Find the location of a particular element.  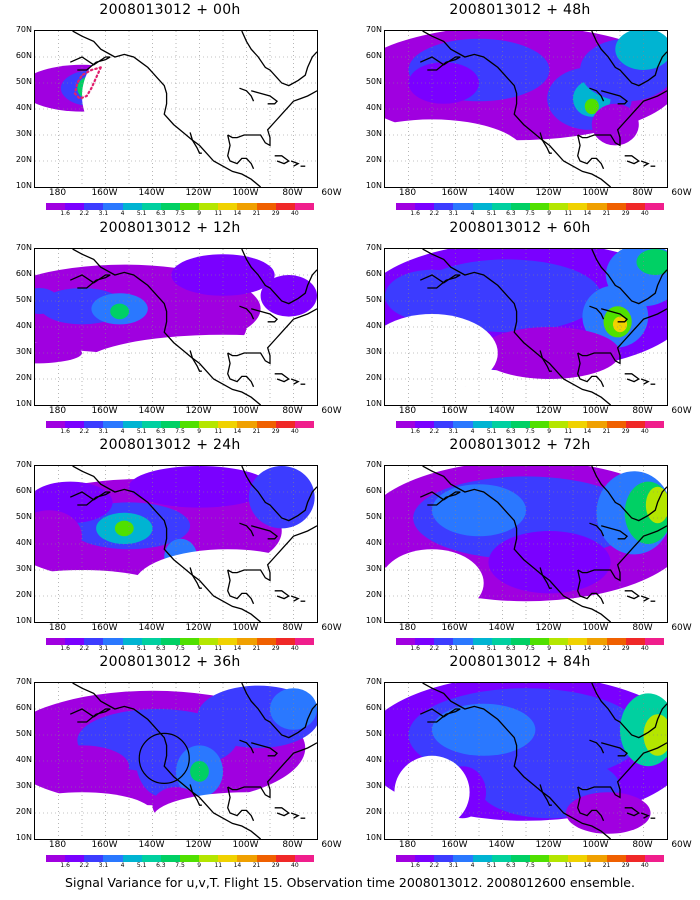

colorbar-label: 5.1 is located at coordinates (141, 865).